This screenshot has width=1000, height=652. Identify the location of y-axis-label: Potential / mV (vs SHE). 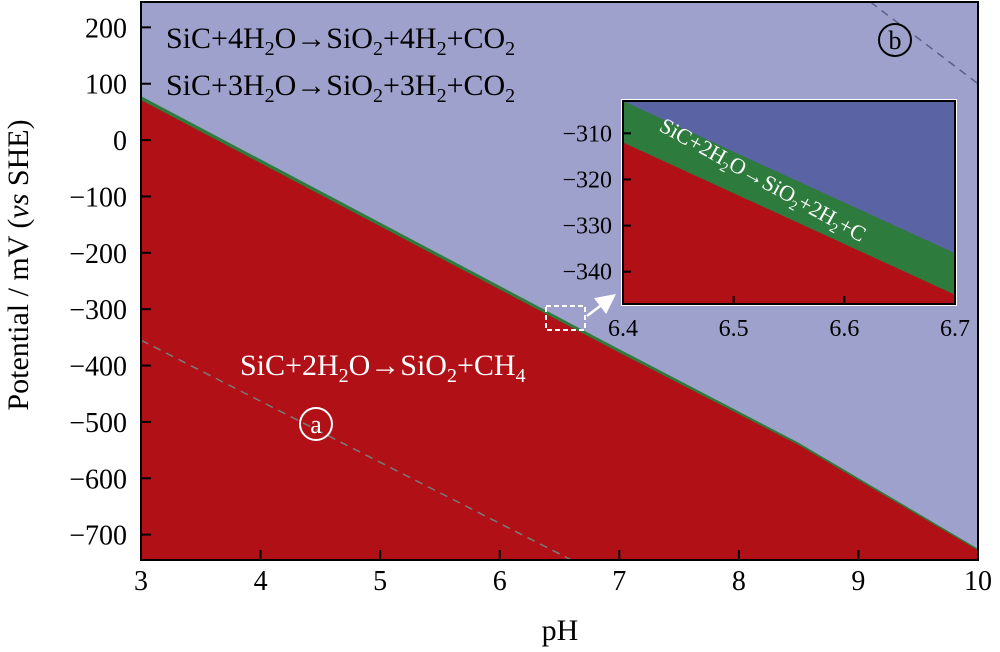
(18, 264).